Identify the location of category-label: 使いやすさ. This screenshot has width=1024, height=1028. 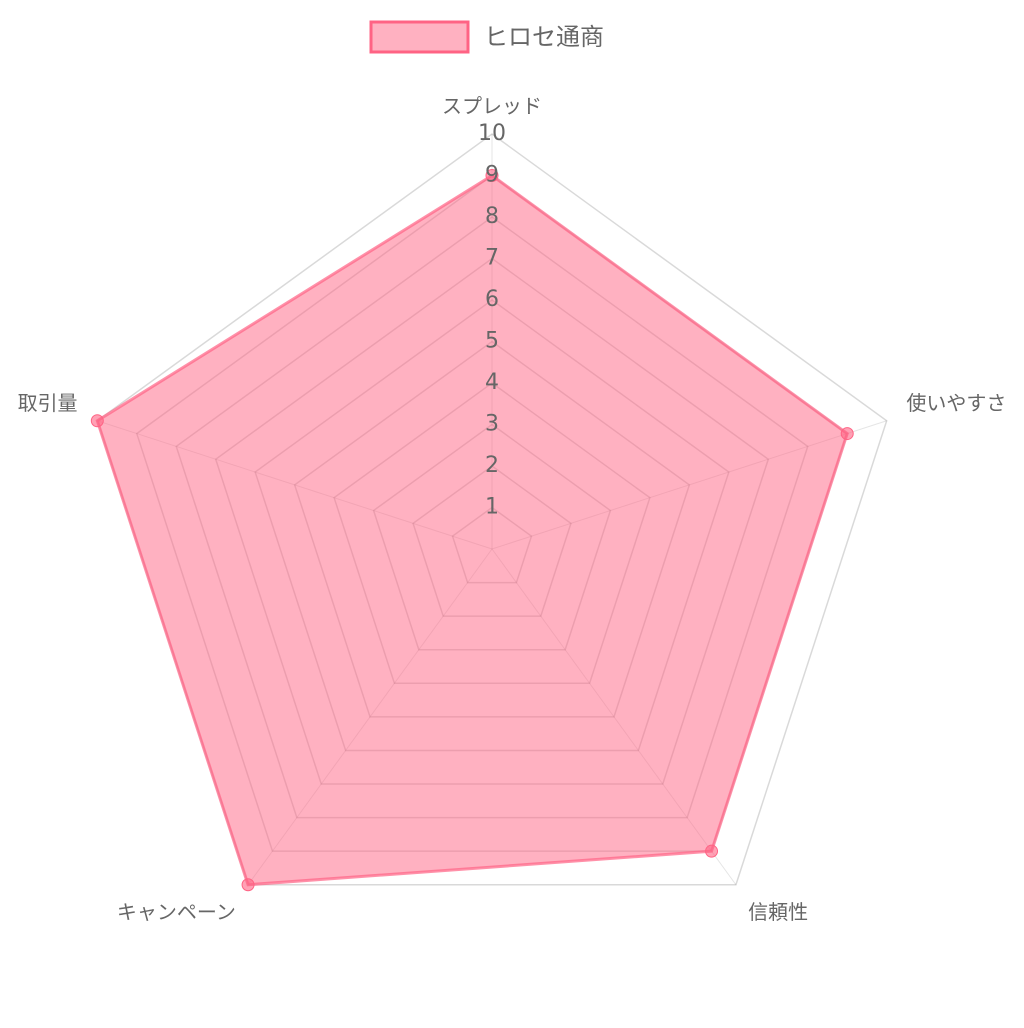
(956, 403).